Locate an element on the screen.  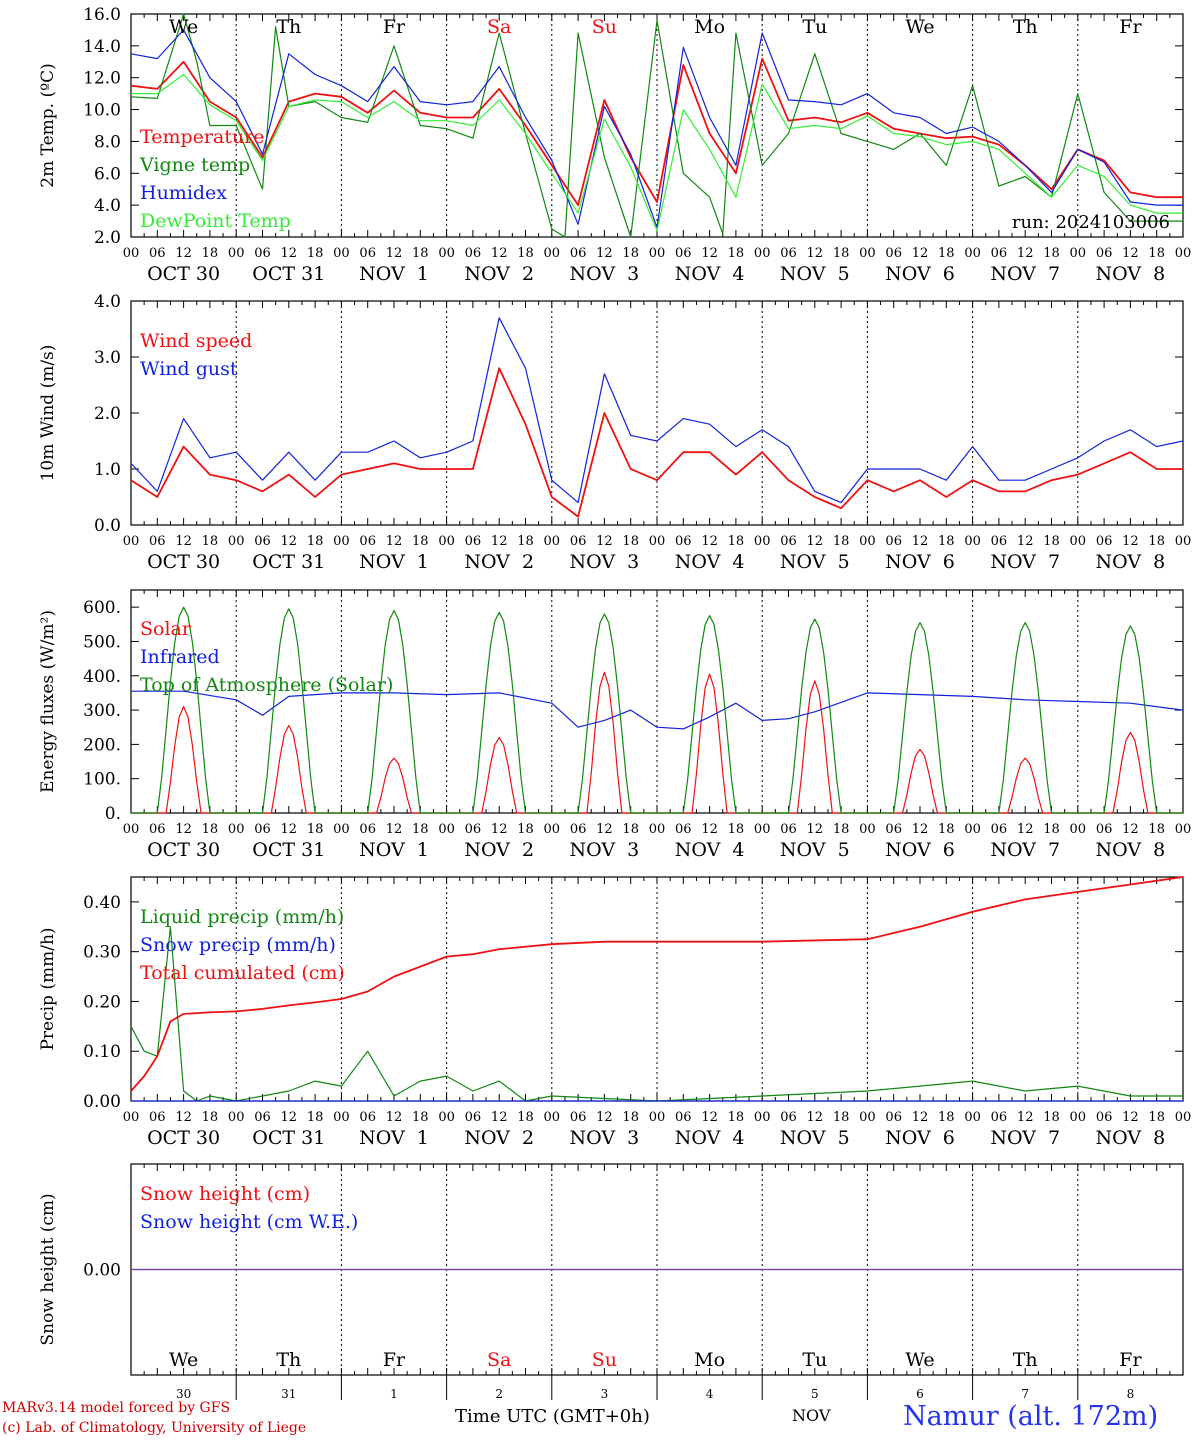
model-credit: MARv3.14 model forced by GFS is located at coordinates (116, 1408).